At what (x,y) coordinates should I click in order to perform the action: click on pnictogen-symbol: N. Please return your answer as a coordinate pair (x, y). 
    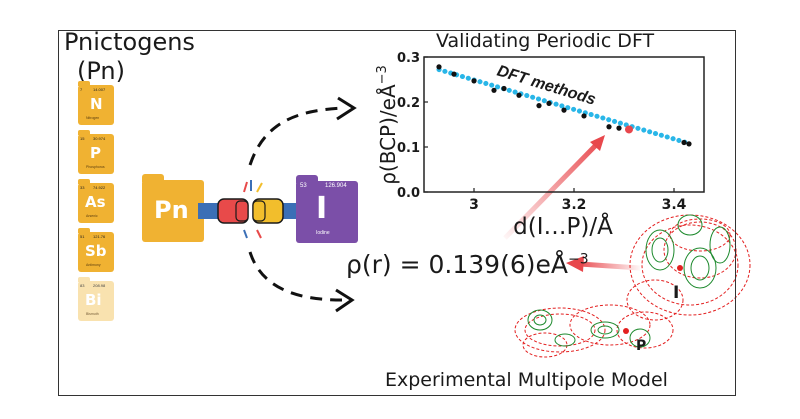
    Looking at the image, I should click on (96, 104).